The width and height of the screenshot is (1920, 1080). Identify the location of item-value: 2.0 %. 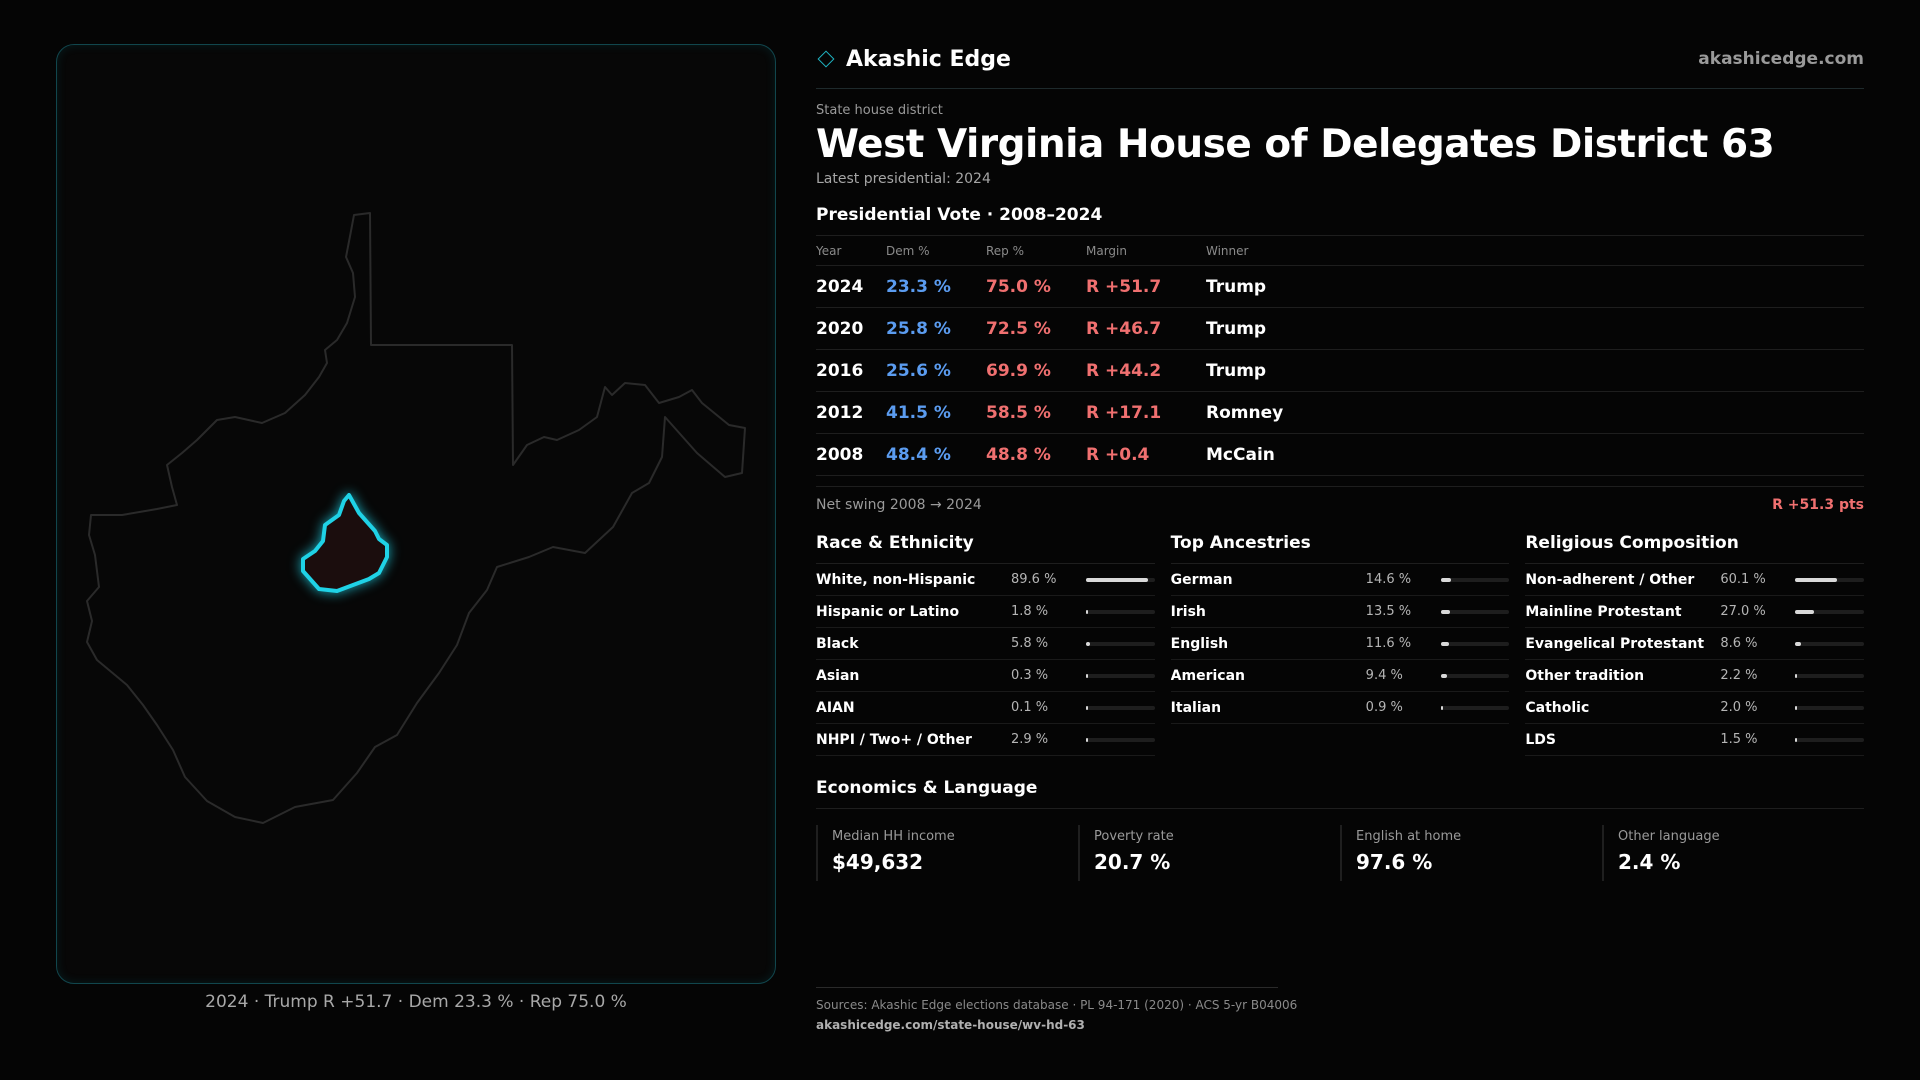
(1739, 707).